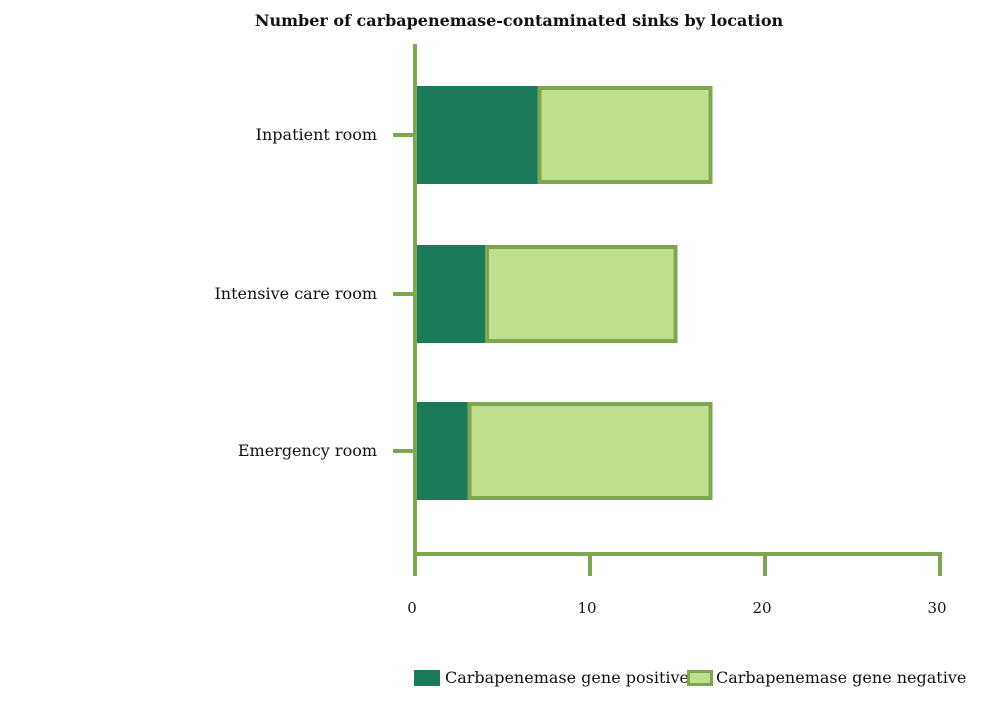 This screenshot has width=1000, height=712. Describe the element at coordinates (295, 293) in the screenshot. I see `category-label-2: Intensive care room` at that location.